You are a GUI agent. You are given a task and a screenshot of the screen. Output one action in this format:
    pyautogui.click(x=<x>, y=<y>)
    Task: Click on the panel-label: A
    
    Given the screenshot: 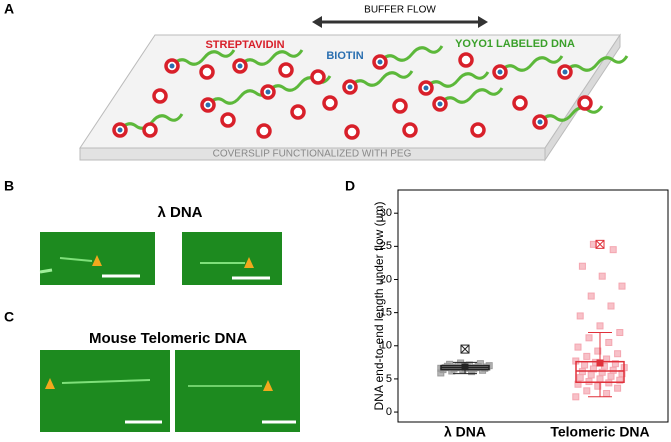 What is the action you would take?
    pyautogui.click(x=9, y=9)
    